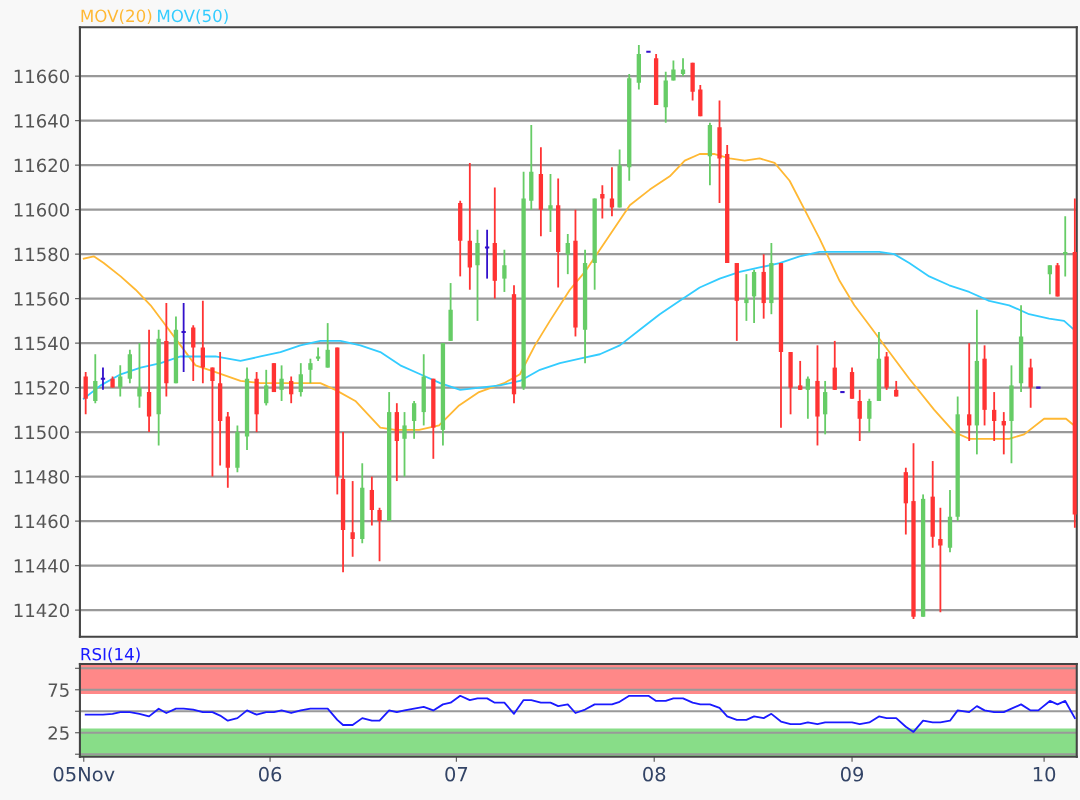 The width and height of the screenshot is (1080, 800). I want to click on y-tick-label: 11480, so click(41, 477).